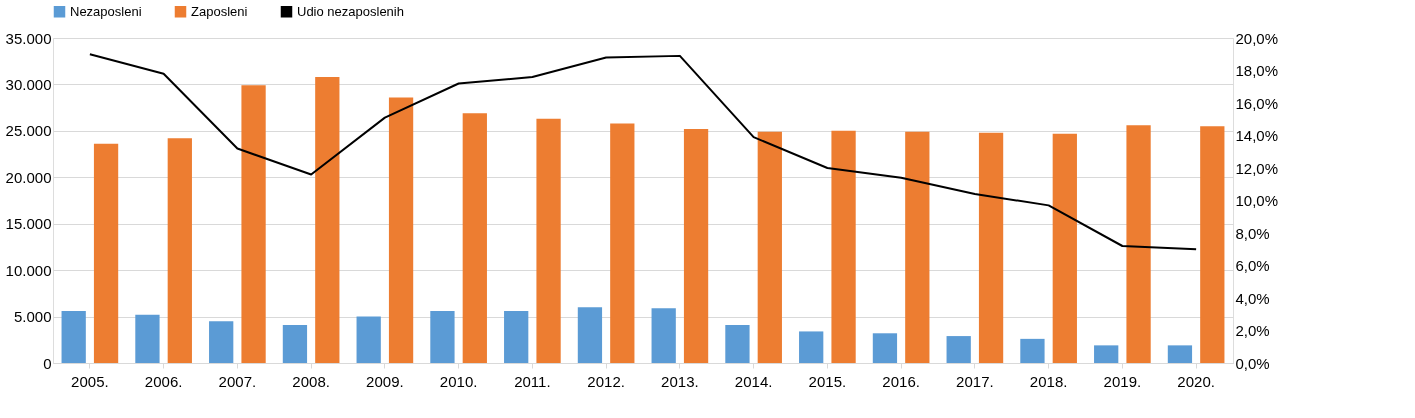 The image size is (1415, 418). I want to click on y2-tick-label: 0,0%, so click(1252, 363).